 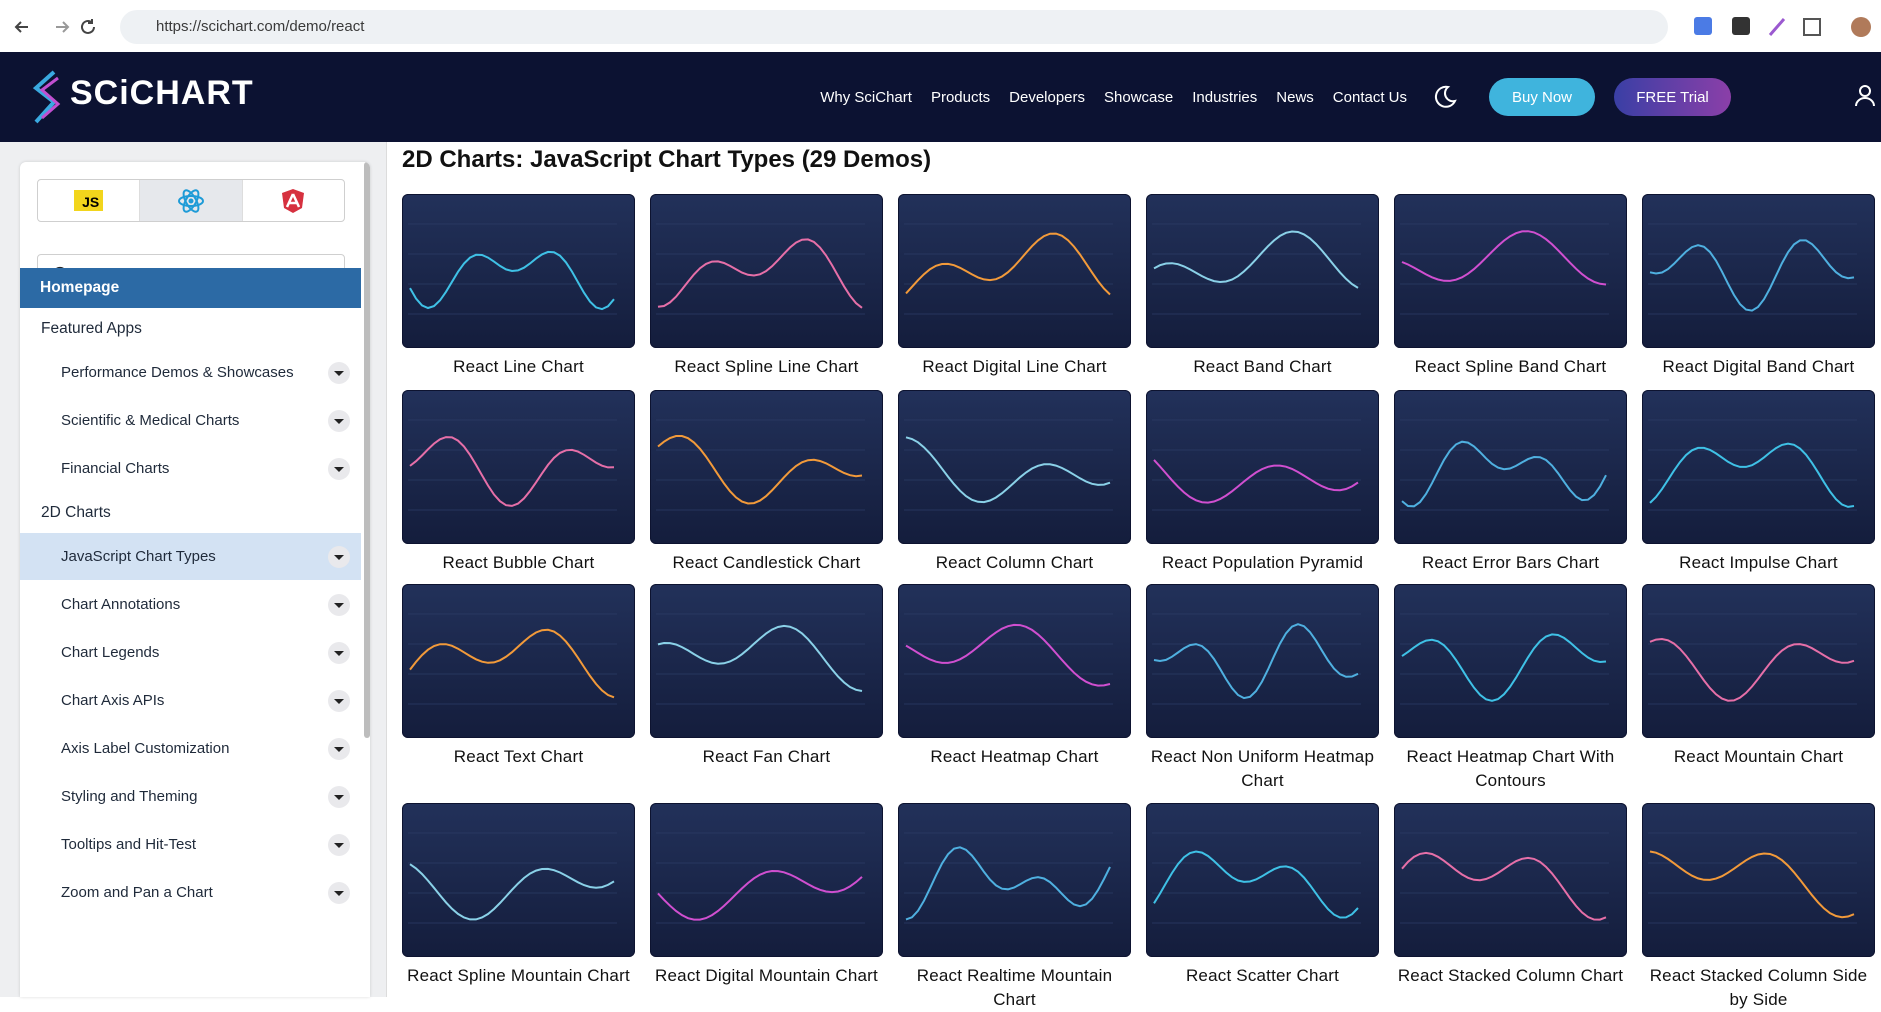 What do you see at coordinates (1139, 97) in the screenshot?
I see `nav-link: Showcase` at bounding box center [1139, 97].